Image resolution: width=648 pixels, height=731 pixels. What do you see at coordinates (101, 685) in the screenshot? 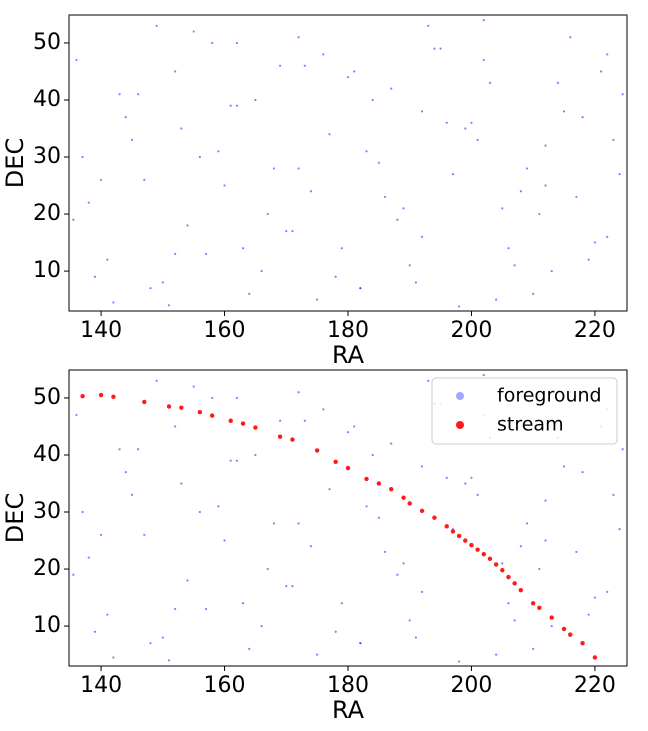
I see `x-tick-label: 140` at bounding box center [101, 685].